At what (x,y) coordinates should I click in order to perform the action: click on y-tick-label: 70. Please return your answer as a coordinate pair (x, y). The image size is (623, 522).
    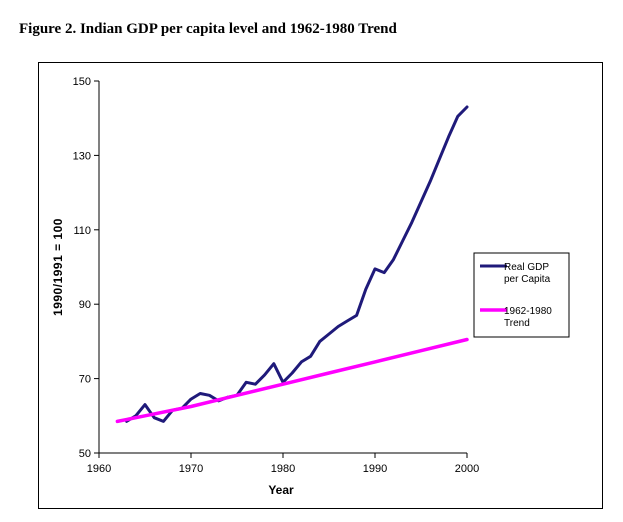
    Looking at the image, I should click on (85, 380).